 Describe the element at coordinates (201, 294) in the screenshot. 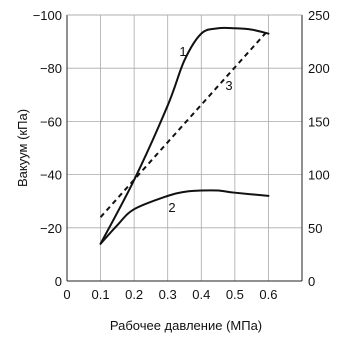

I see `x-tick-label: 0.4` at that location.